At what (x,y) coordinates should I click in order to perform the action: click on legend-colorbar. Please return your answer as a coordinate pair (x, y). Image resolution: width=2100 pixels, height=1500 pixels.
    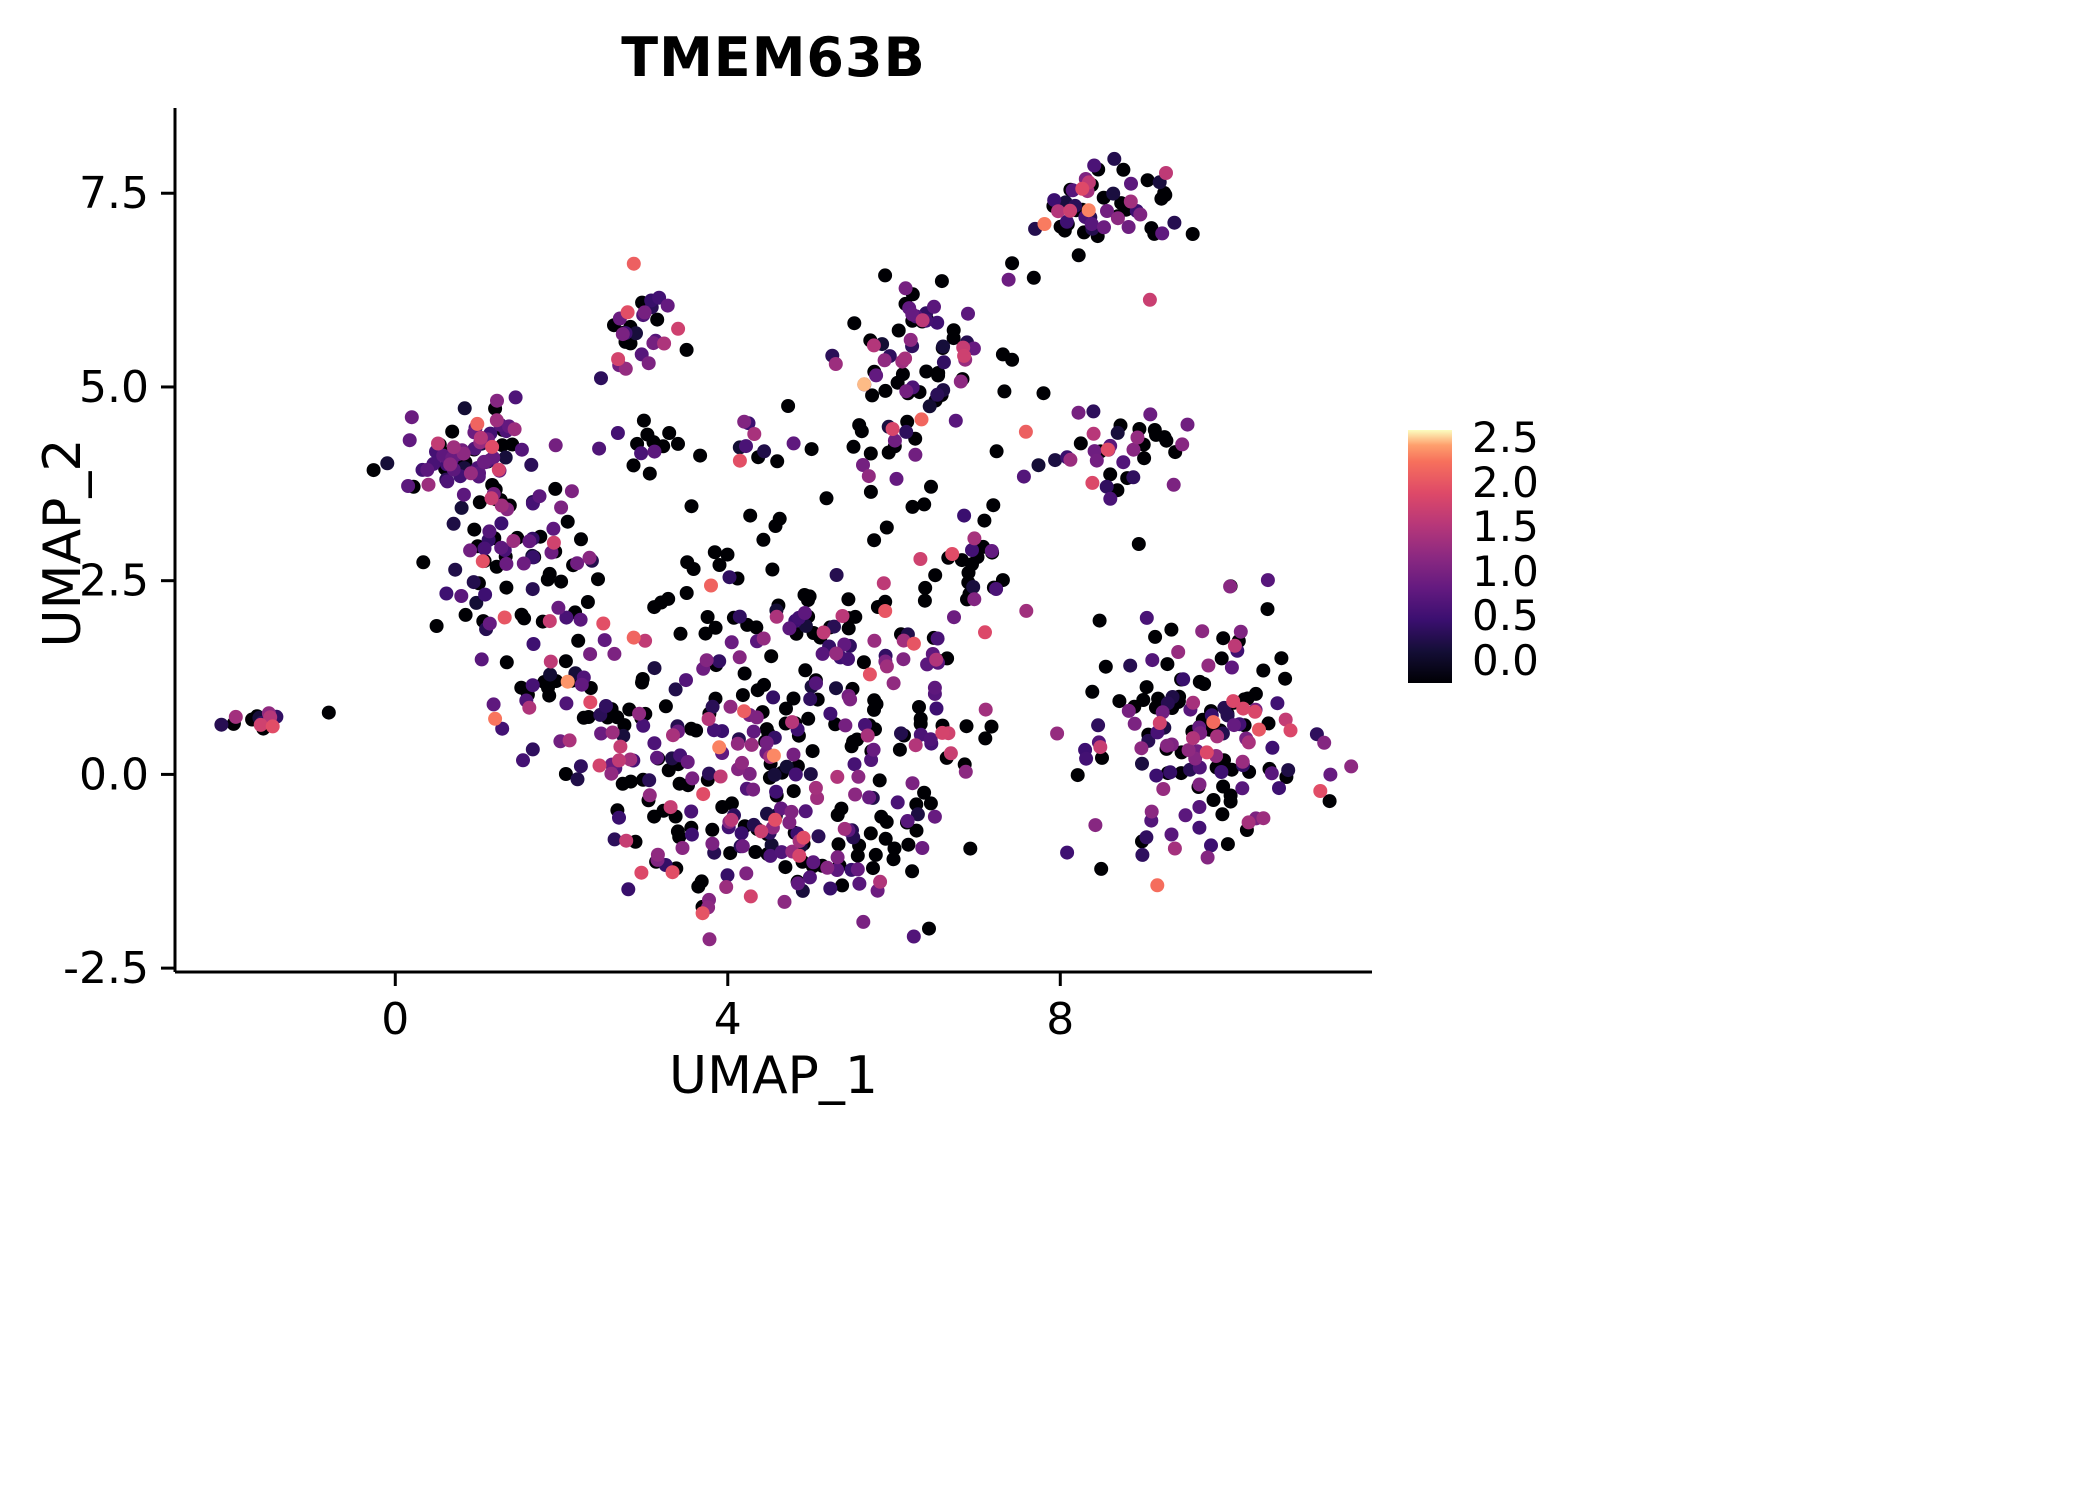
    Looking at the image, I should click on (1430, 556).